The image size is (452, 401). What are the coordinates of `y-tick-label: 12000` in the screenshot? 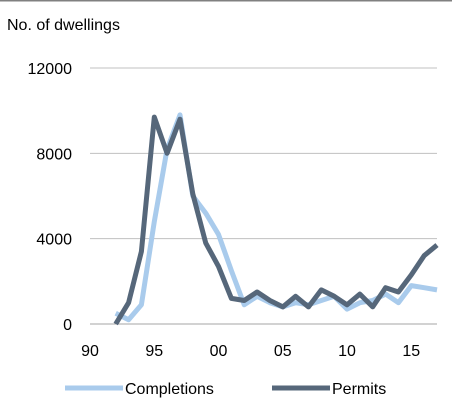 It's located at (50, 69).